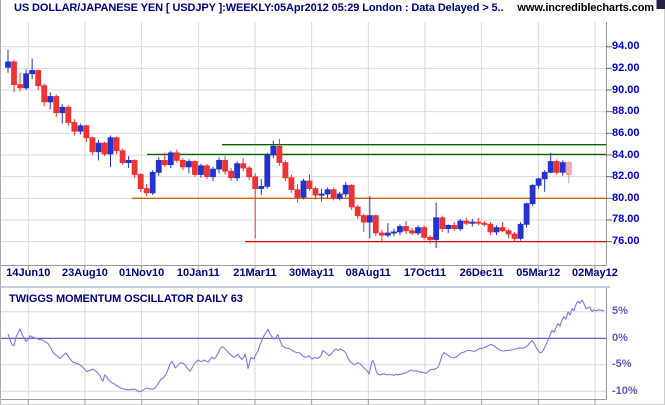 This screenshot has width=665, height=405. I want to click on price-axis-label: 78.00, so click(626, 219).